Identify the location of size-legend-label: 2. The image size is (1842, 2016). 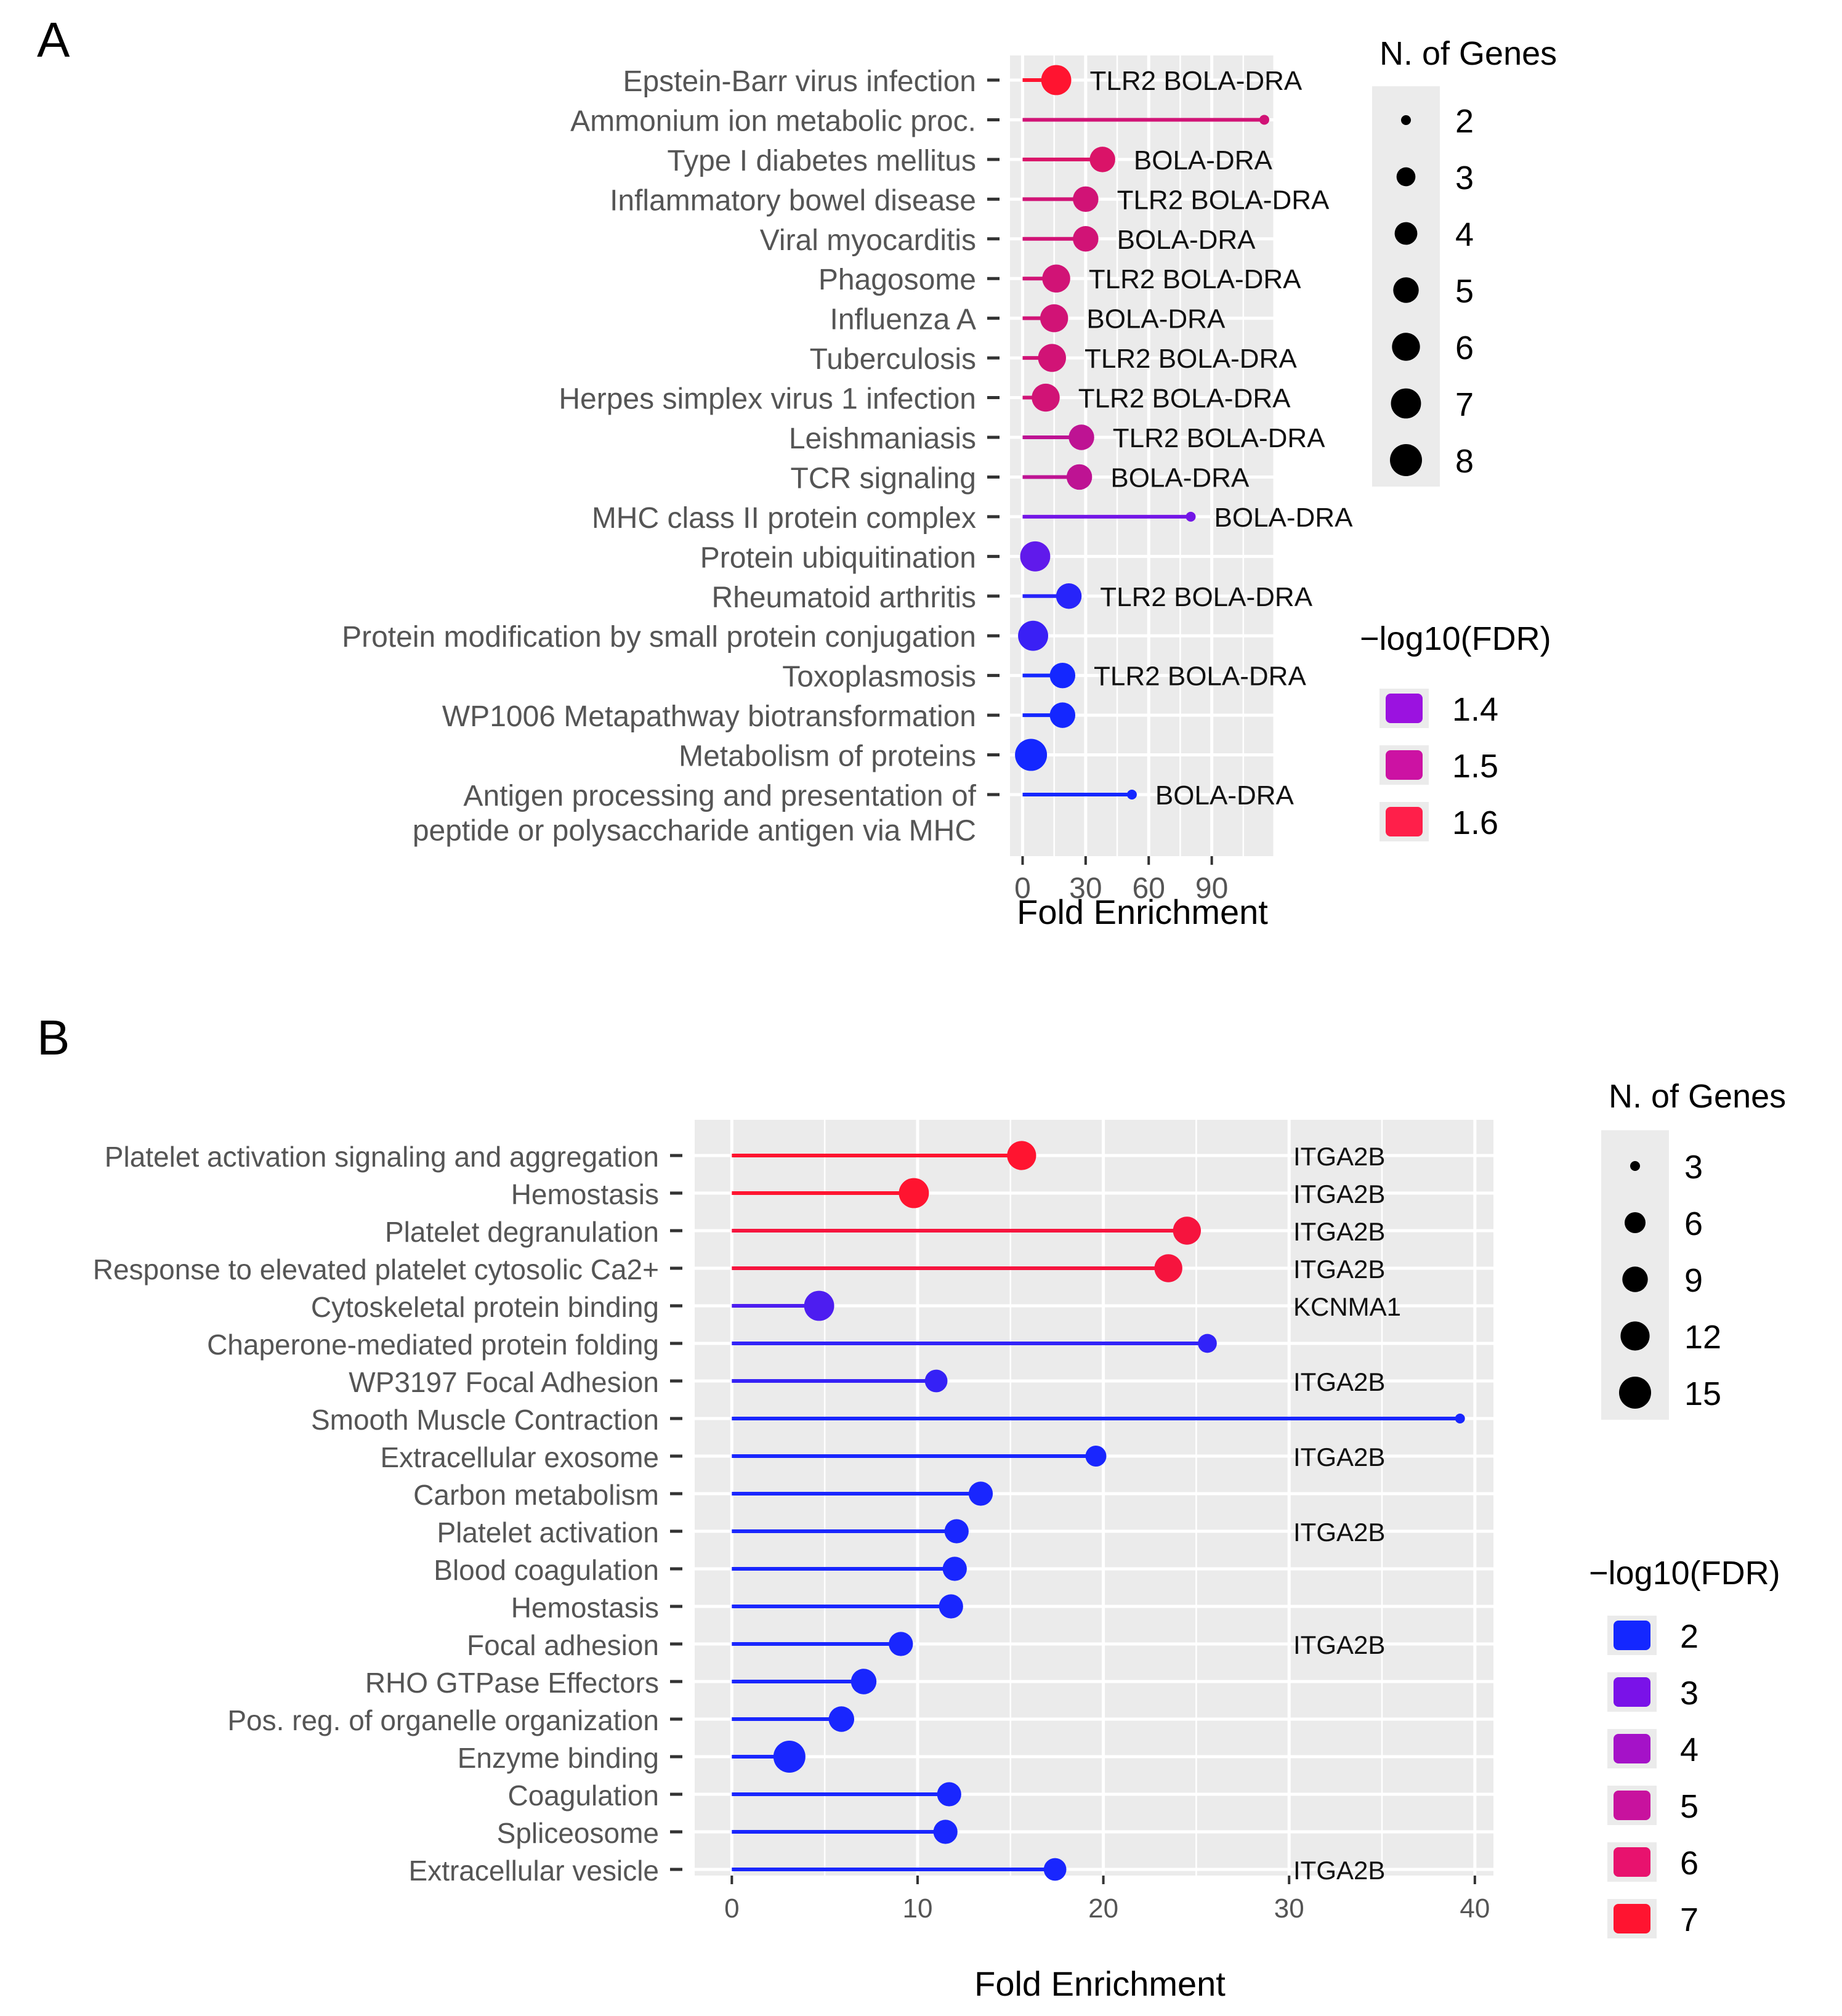
(1465, 121).